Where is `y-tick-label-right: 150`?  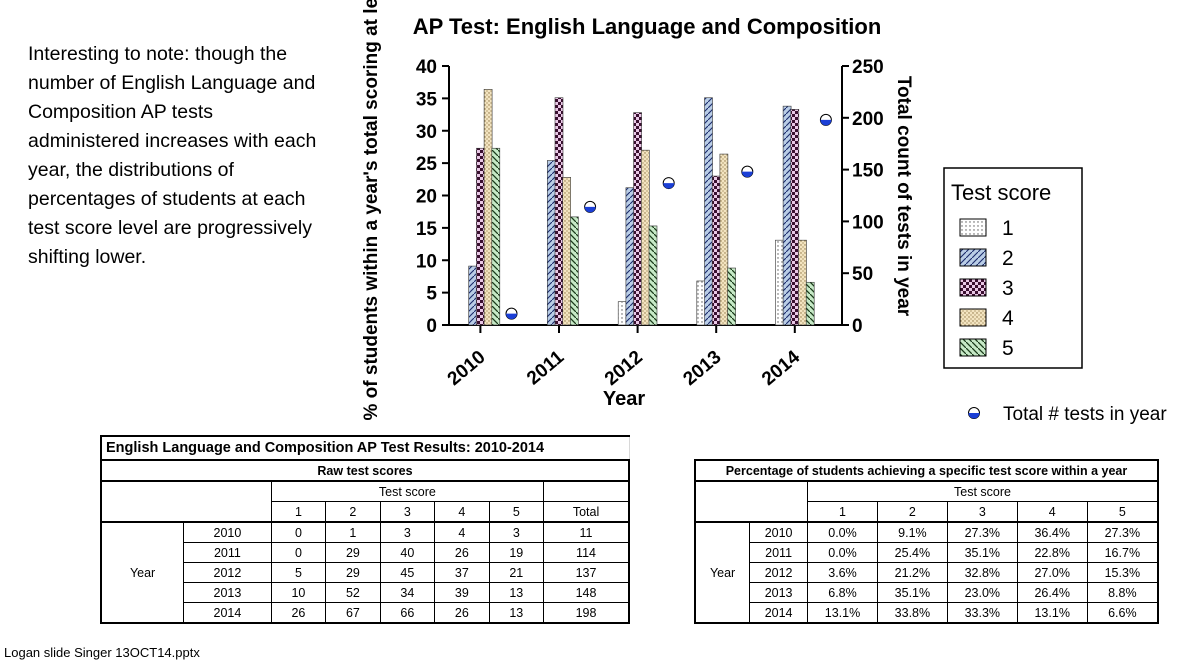 y-tick-label-right: 150 is located at coordinates (868, 171).